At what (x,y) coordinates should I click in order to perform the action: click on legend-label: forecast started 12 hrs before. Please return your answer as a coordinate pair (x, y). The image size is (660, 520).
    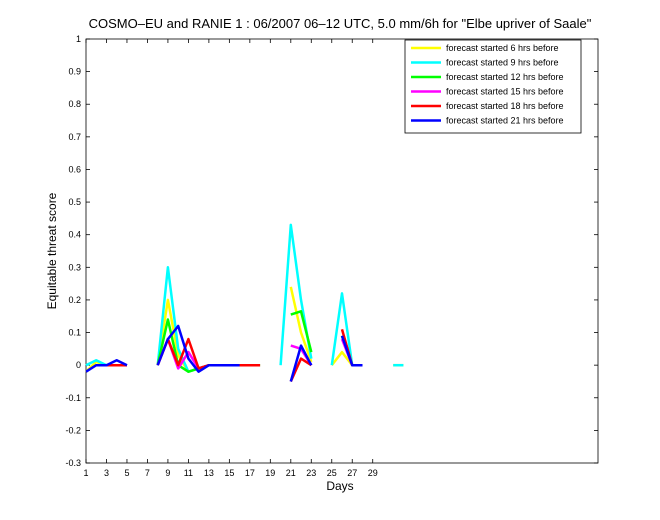
    Looking at the image, I should click on (505, 77).